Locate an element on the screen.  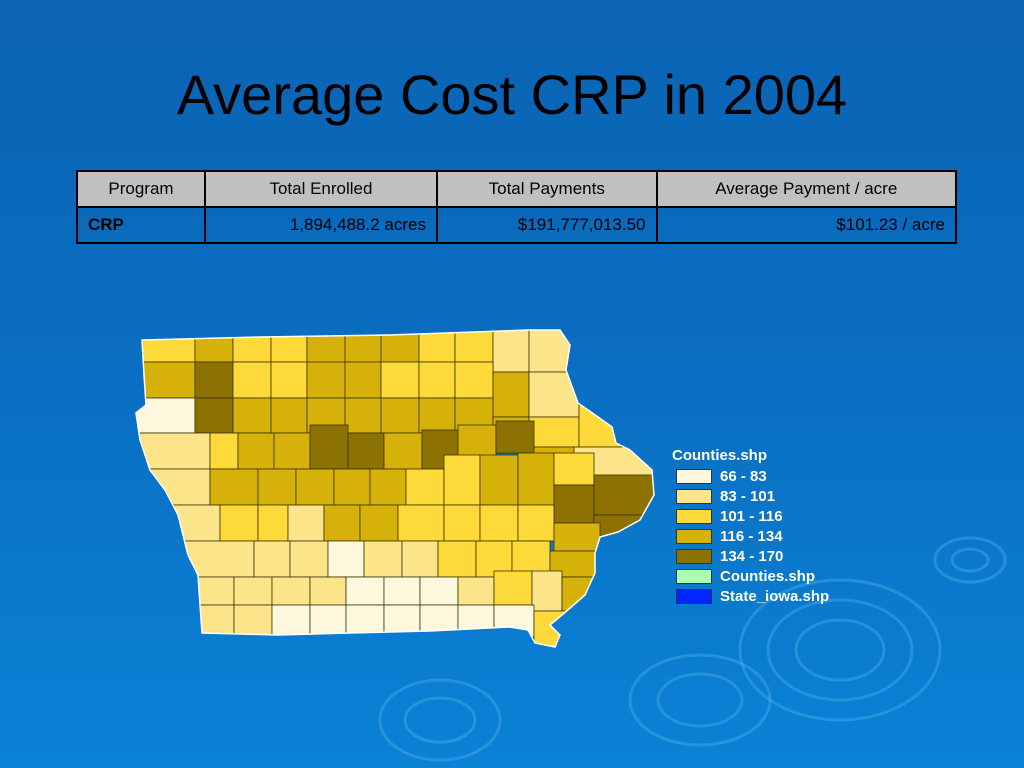
slide-title: Average Cost CRP in 2004 is located at coordinates (512, 94).